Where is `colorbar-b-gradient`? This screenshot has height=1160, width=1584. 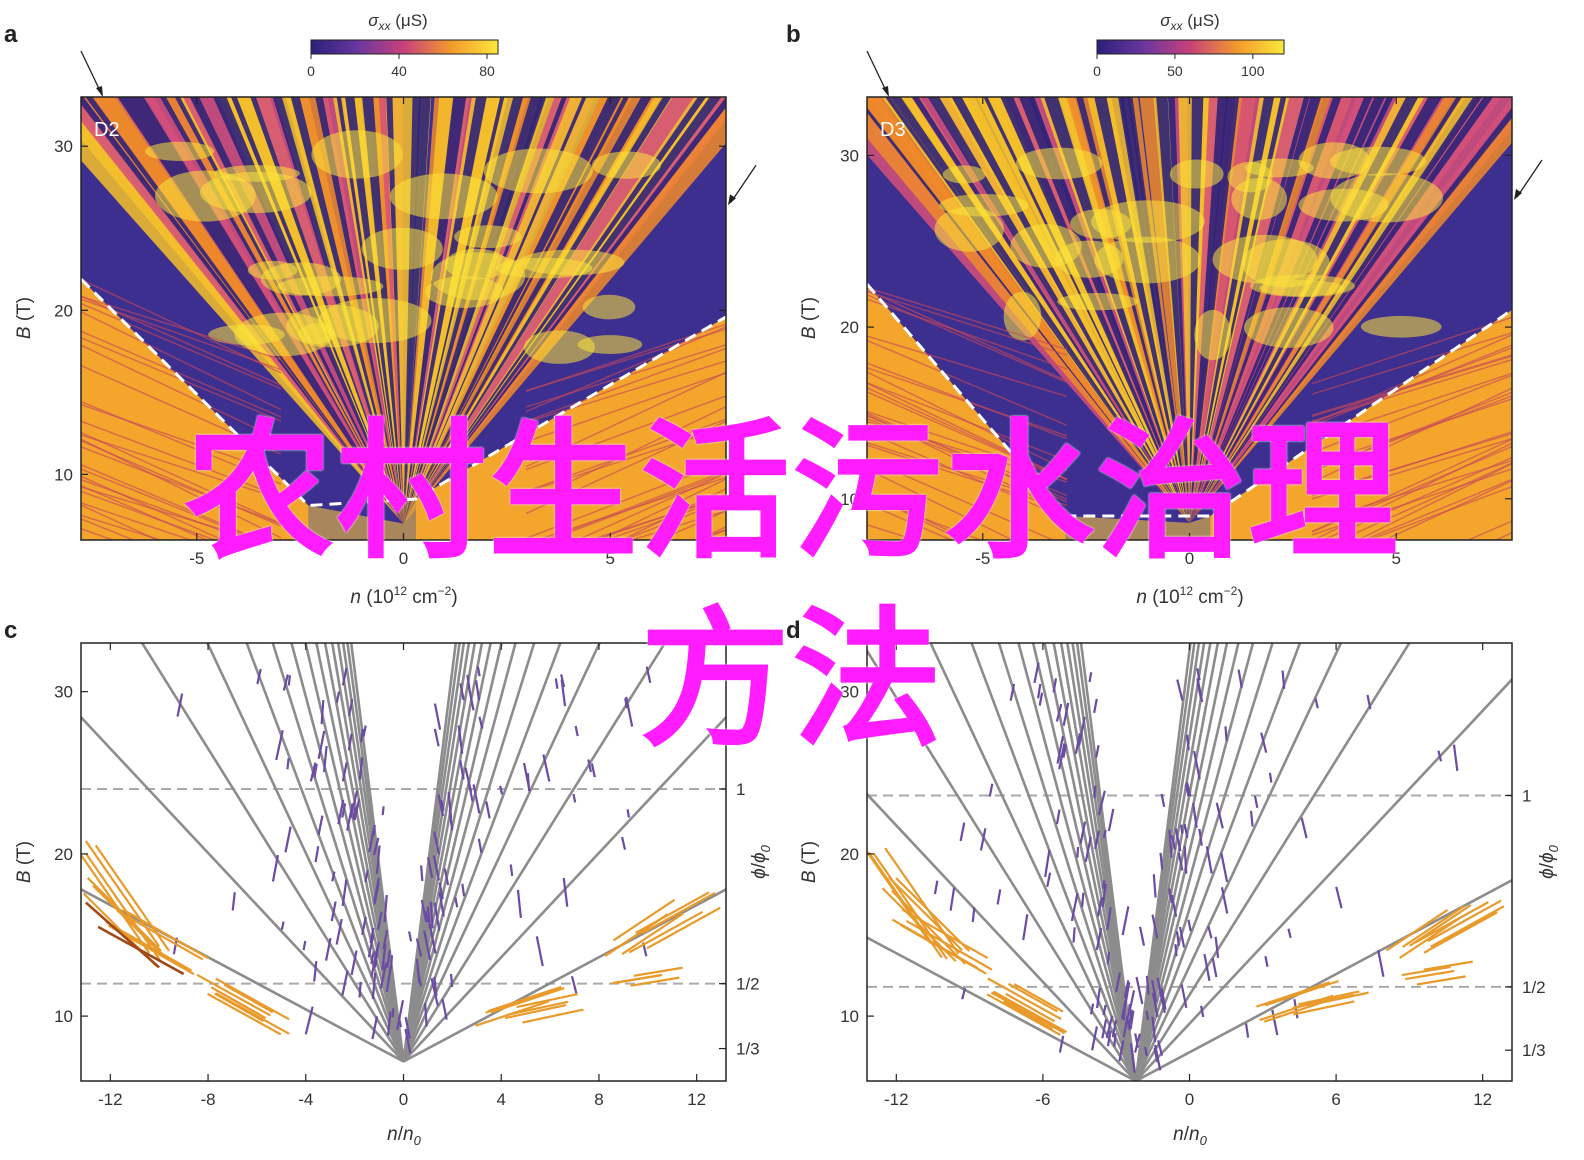 colorbar-b-gradient is located at coordinates (1190, 47).